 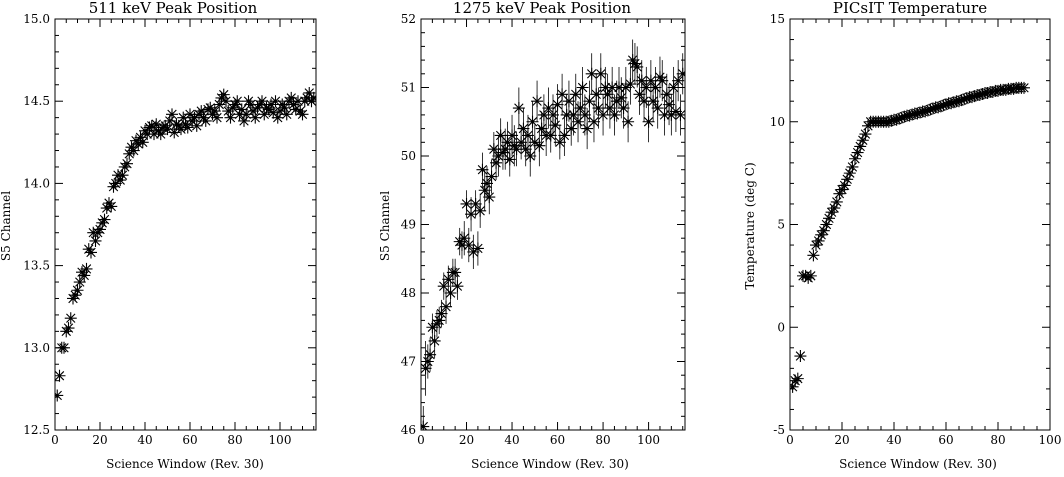 I want to click on panel-title: 511 keV Peak Position, so click(x=173, y=8).